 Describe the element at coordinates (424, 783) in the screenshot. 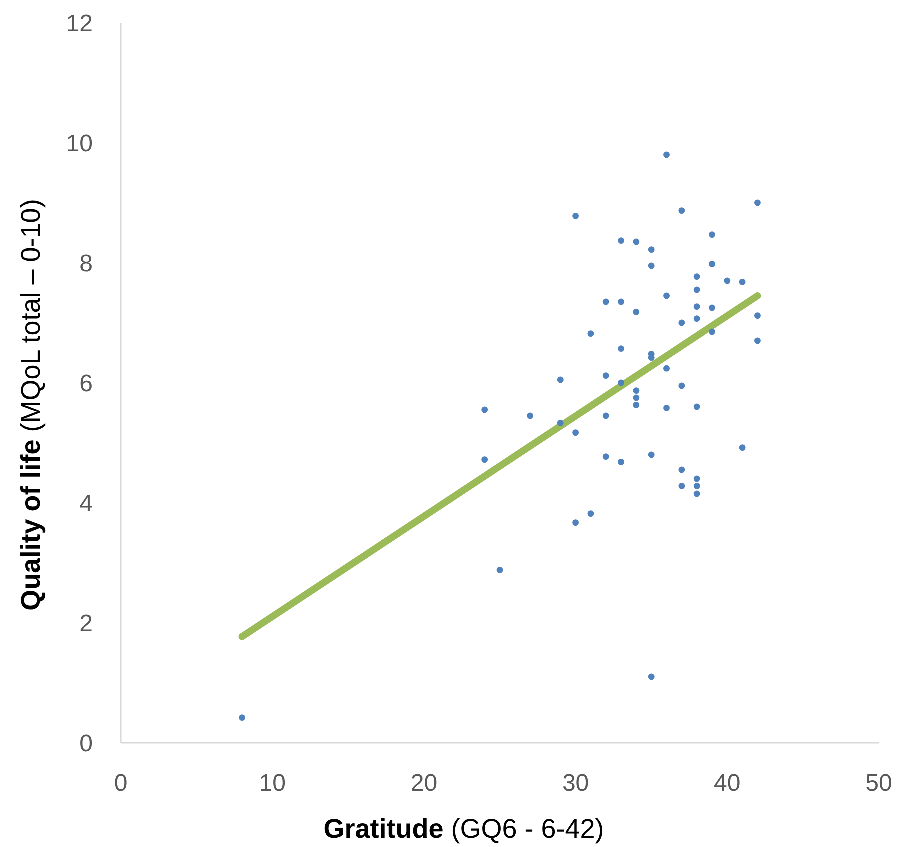

I see `x-tick-label: 20` at that location.